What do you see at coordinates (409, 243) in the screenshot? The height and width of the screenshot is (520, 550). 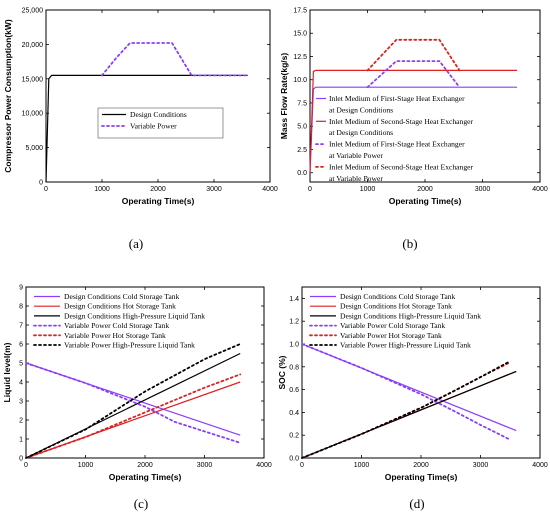 I see `panel-caption: (b)` at bounding box center [409, 243].